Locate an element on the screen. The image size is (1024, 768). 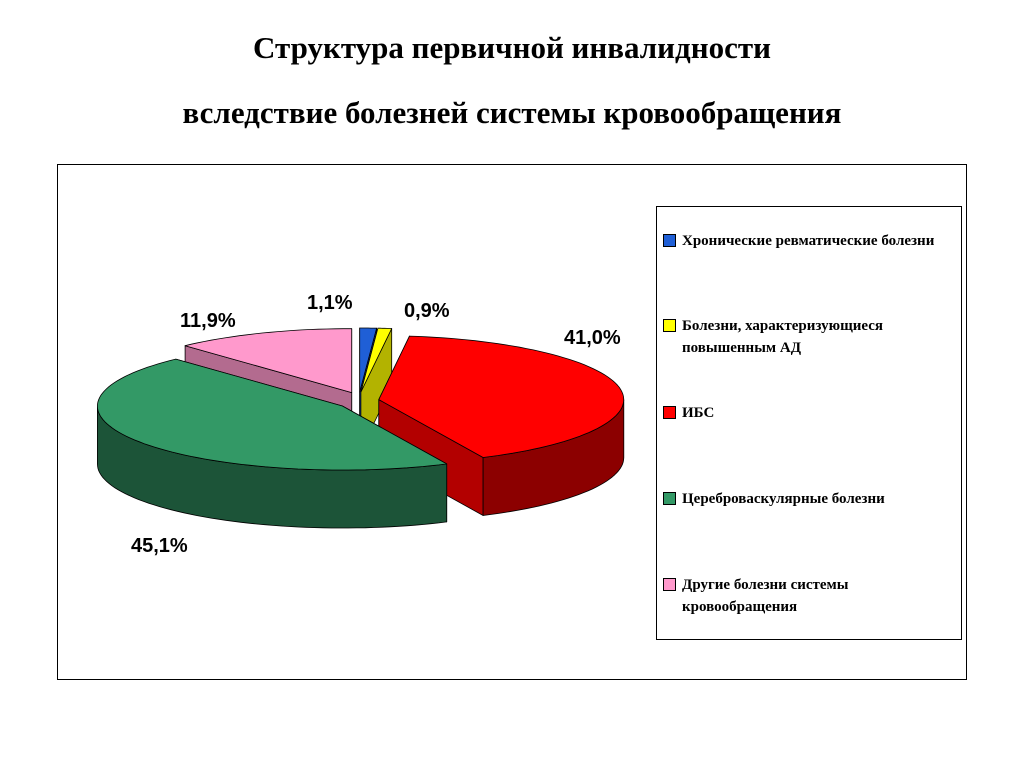
chart-title-line-1: Структура первичной инвалидности is located at coordinates (512, 47).